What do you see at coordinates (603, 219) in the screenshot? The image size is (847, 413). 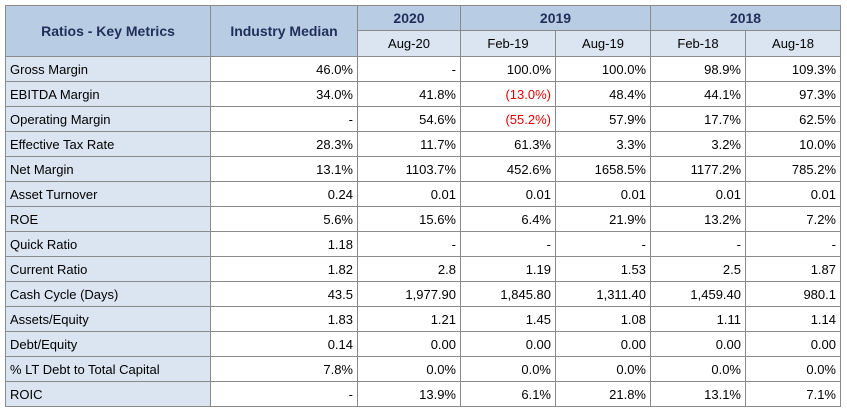 I see `cell-value: 21.9%` at bounding box center [603, 219].